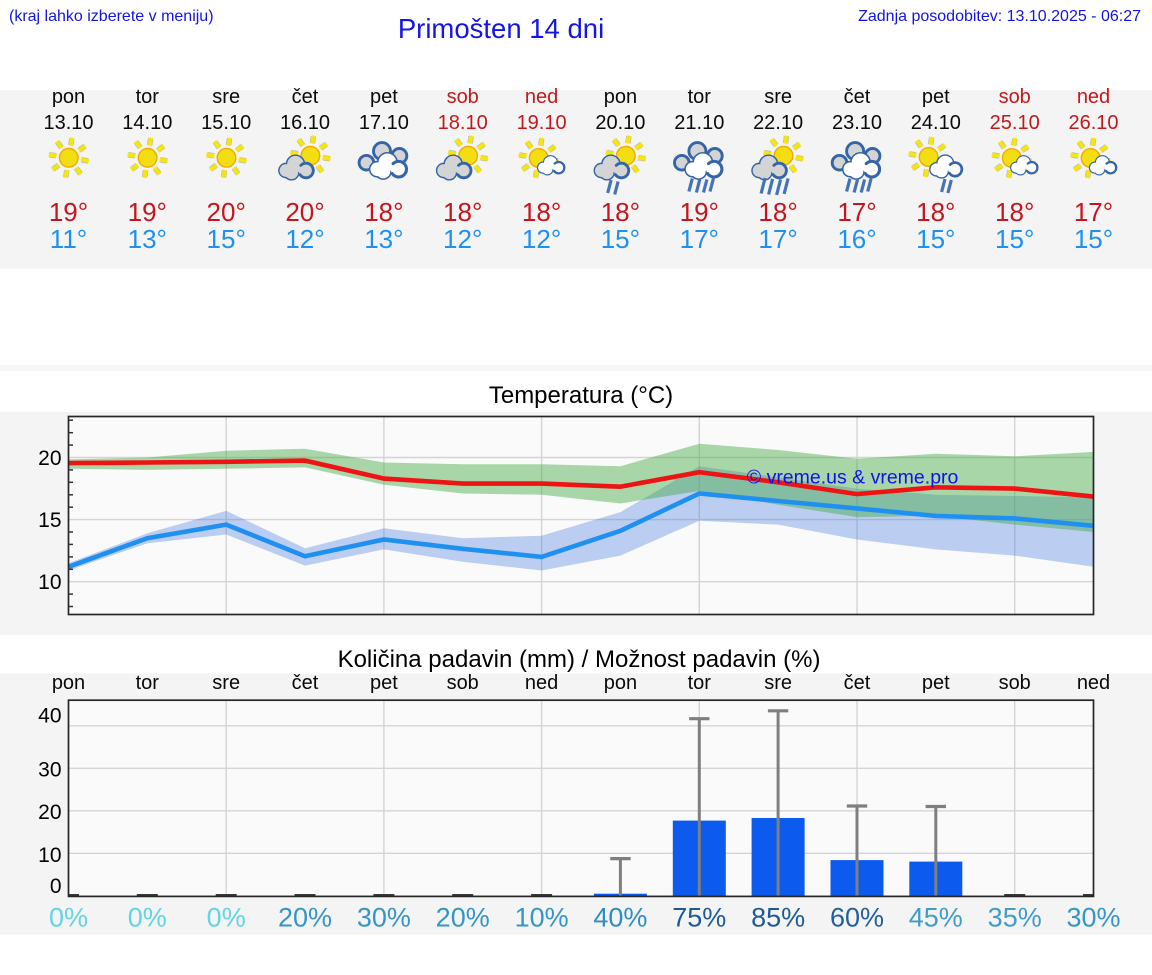 This screenshot has height=975, width=1152. I want to click on svg-text: 40%, so click(620, 918).